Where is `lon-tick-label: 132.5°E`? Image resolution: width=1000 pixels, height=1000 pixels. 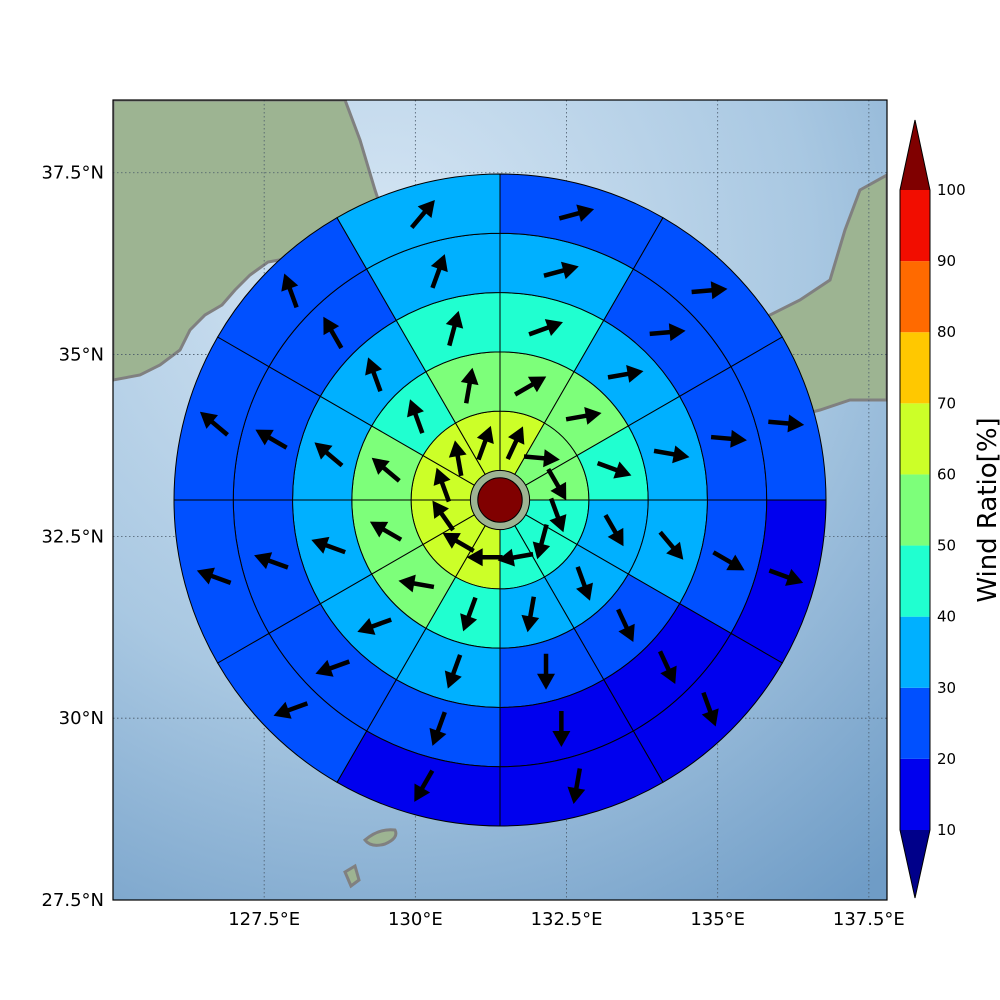 lon-tick-label: 132.5°E is located at coordinates (567, 919).